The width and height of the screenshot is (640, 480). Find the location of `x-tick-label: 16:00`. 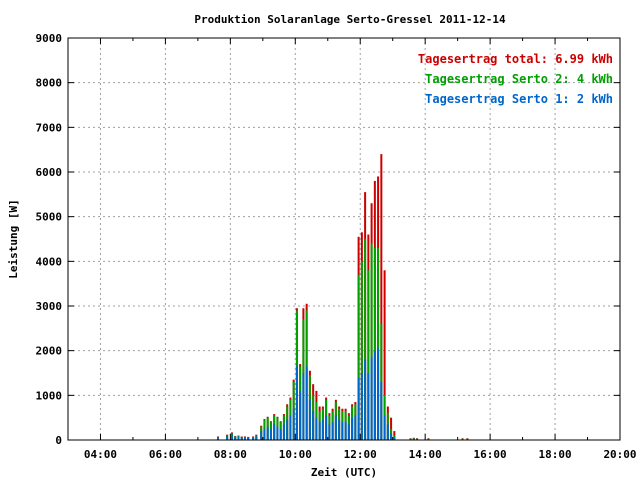

x-tick-label: 16:00 is located at coordinates (490, 454).